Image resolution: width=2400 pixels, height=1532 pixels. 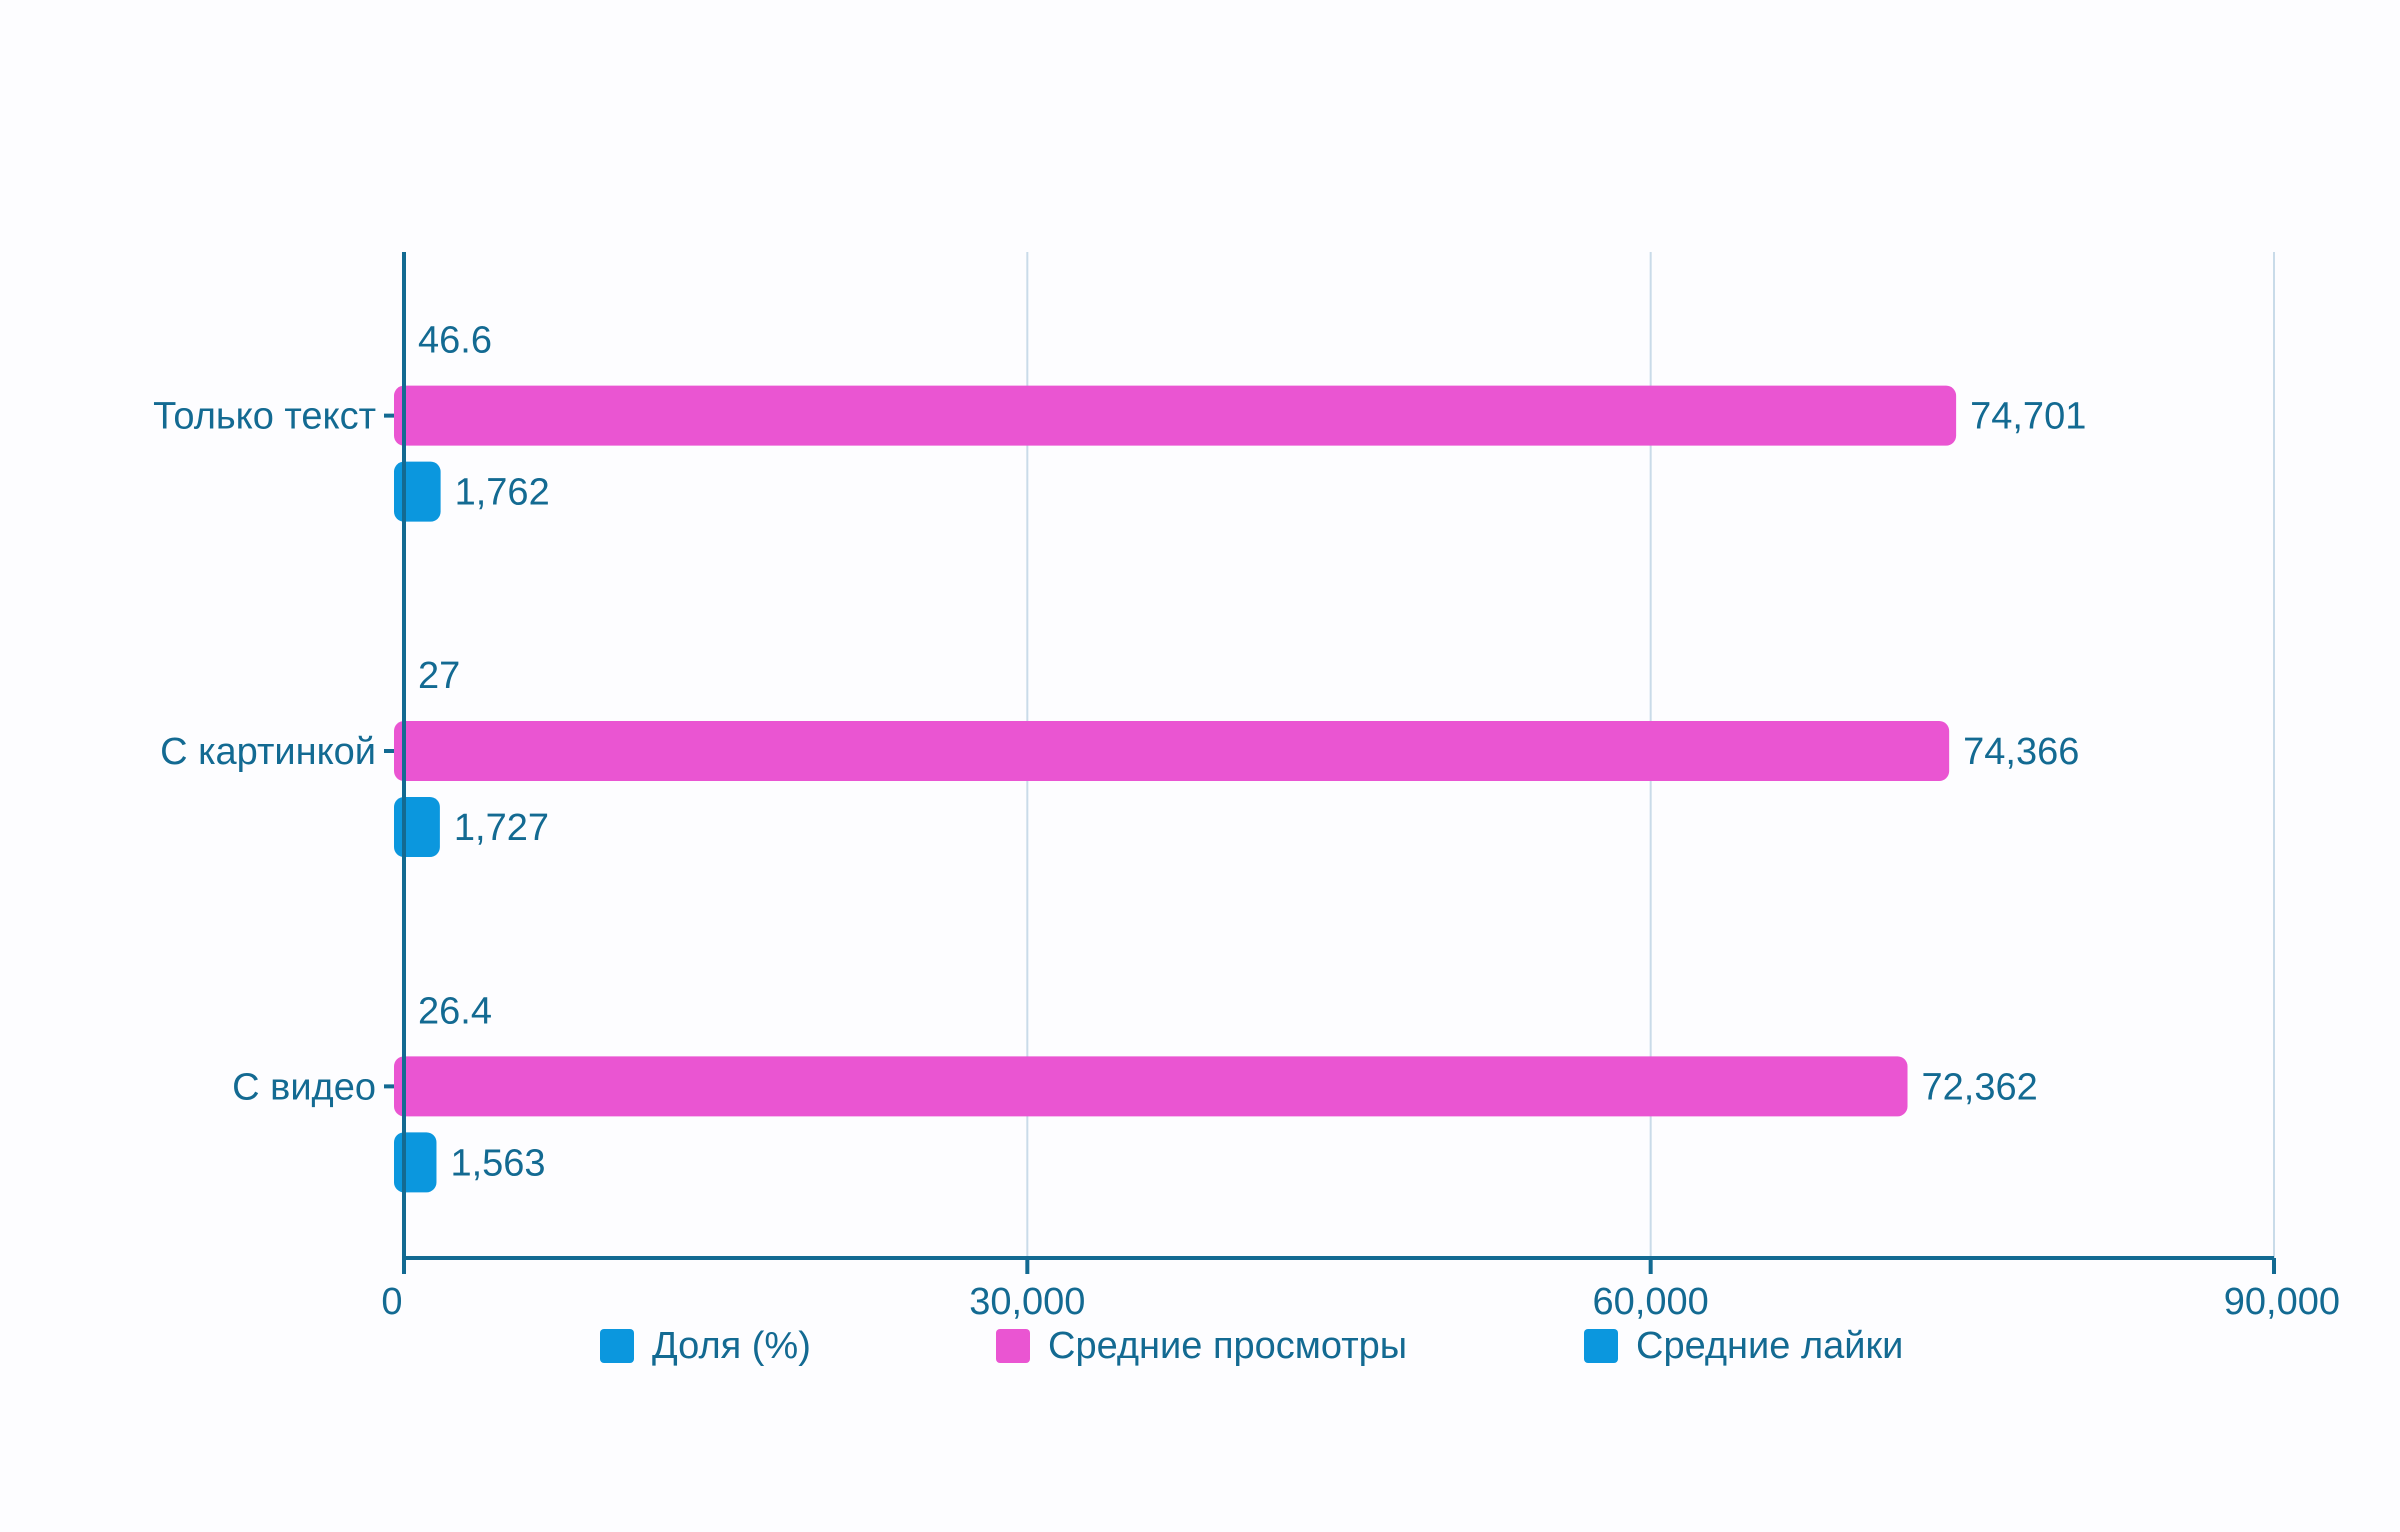 What do you see at coordinates (501, 828) in the screenshot?
I see `data-label-likes: 1,727` at bounding box center [501, 828].